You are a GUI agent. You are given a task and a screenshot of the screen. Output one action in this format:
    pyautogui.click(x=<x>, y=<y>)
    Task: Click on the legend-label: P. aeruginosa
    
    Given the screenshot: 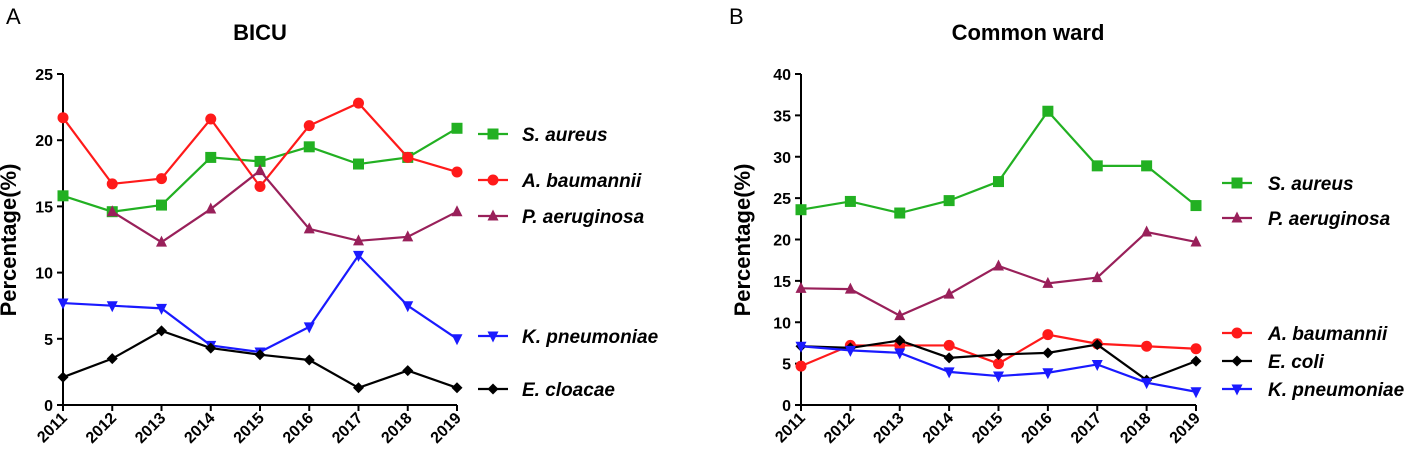 What is the action you would take?
    pyautogui.click(x=583, y=217)
    